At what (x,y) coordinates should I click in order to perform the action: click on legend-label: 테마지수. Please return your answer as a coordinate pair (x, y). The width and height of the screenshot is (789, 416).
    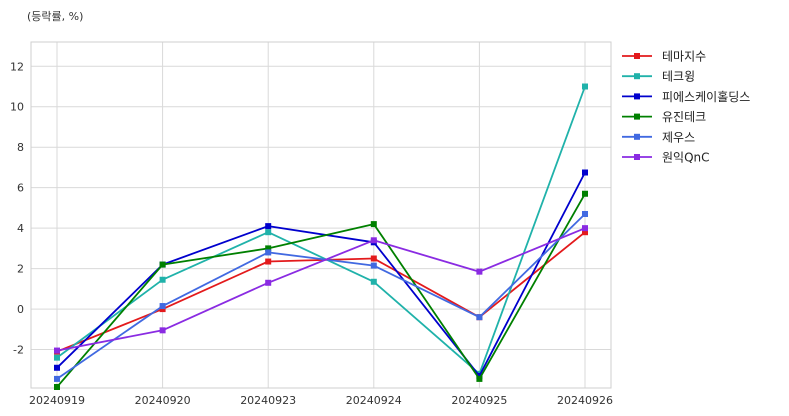
    Looking at the image, I should click on (684, 57).